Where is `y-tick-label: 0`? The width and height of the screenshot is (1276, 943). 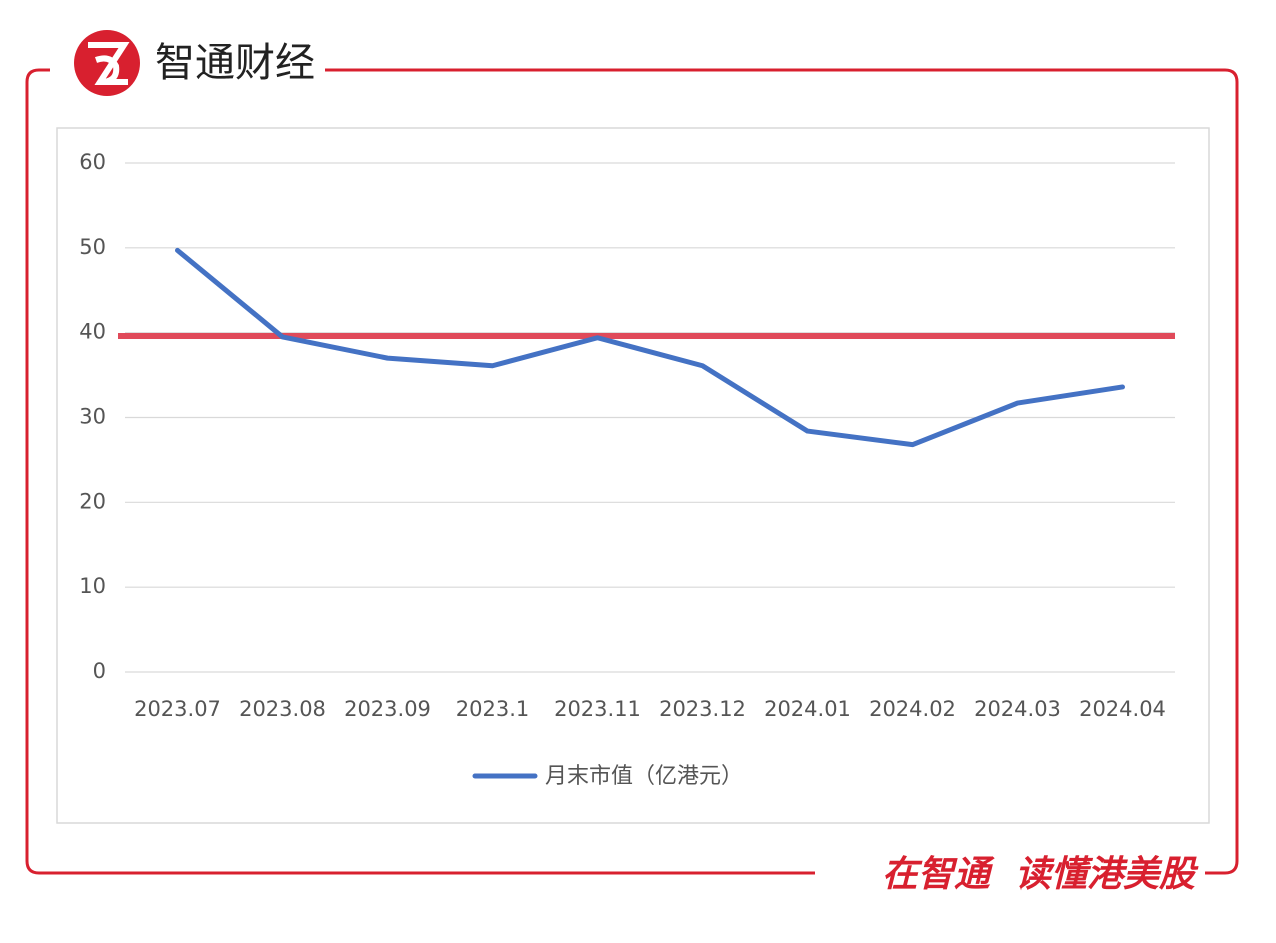 y-tick-label: 0 is located at coordinates (99, 671).